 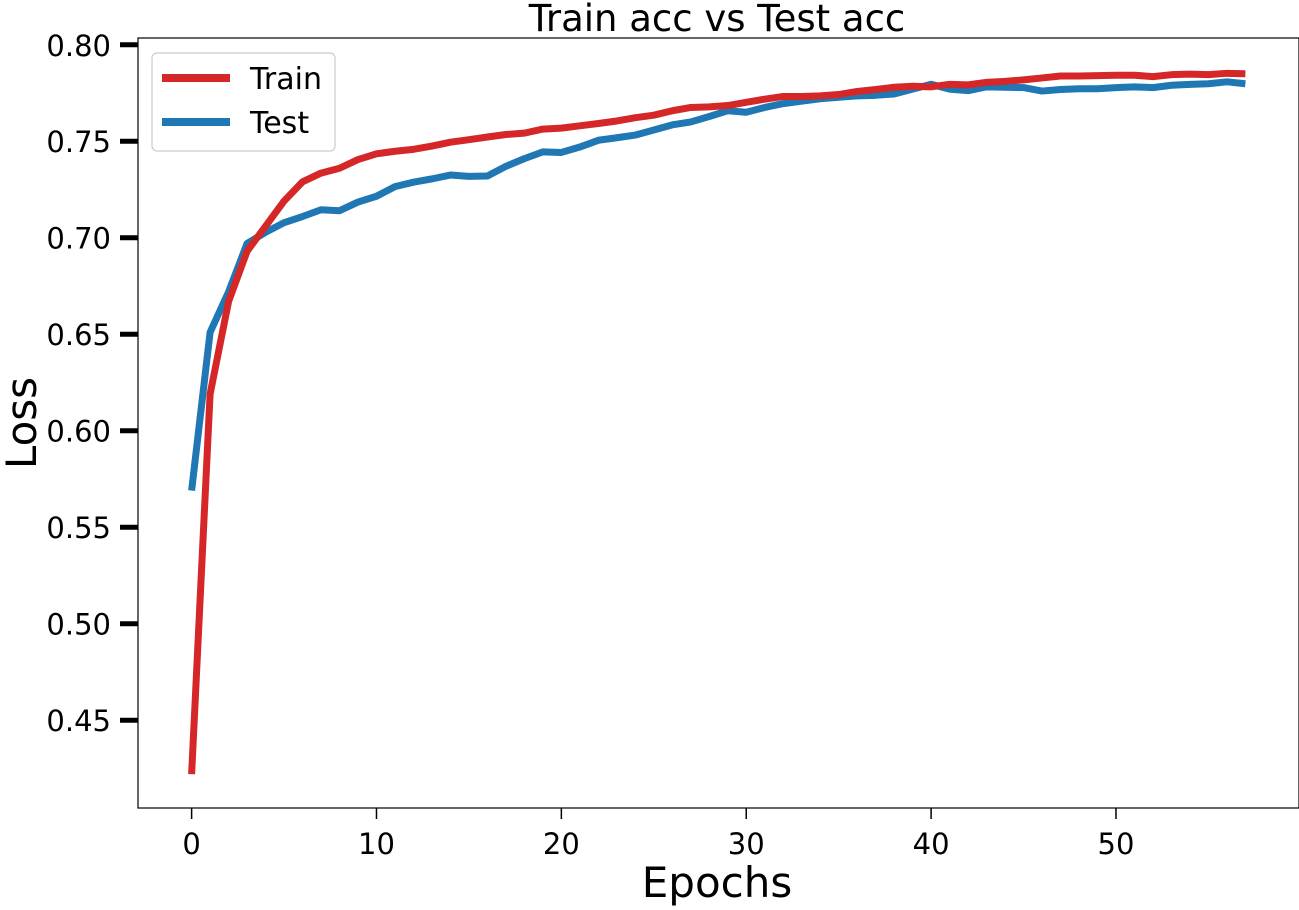 I want to click on x-tick-label: 0, so click(x=191, y=844).